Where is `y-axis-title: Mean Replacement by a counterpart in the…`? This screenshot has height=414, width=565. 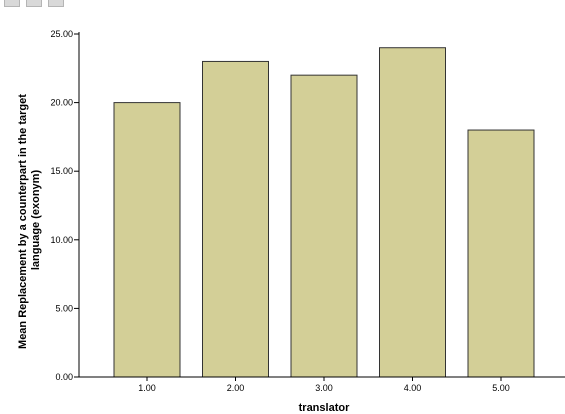
y-axis-title: Mean Replacement by a counterpart in the… is located at coordinates (29, 220).